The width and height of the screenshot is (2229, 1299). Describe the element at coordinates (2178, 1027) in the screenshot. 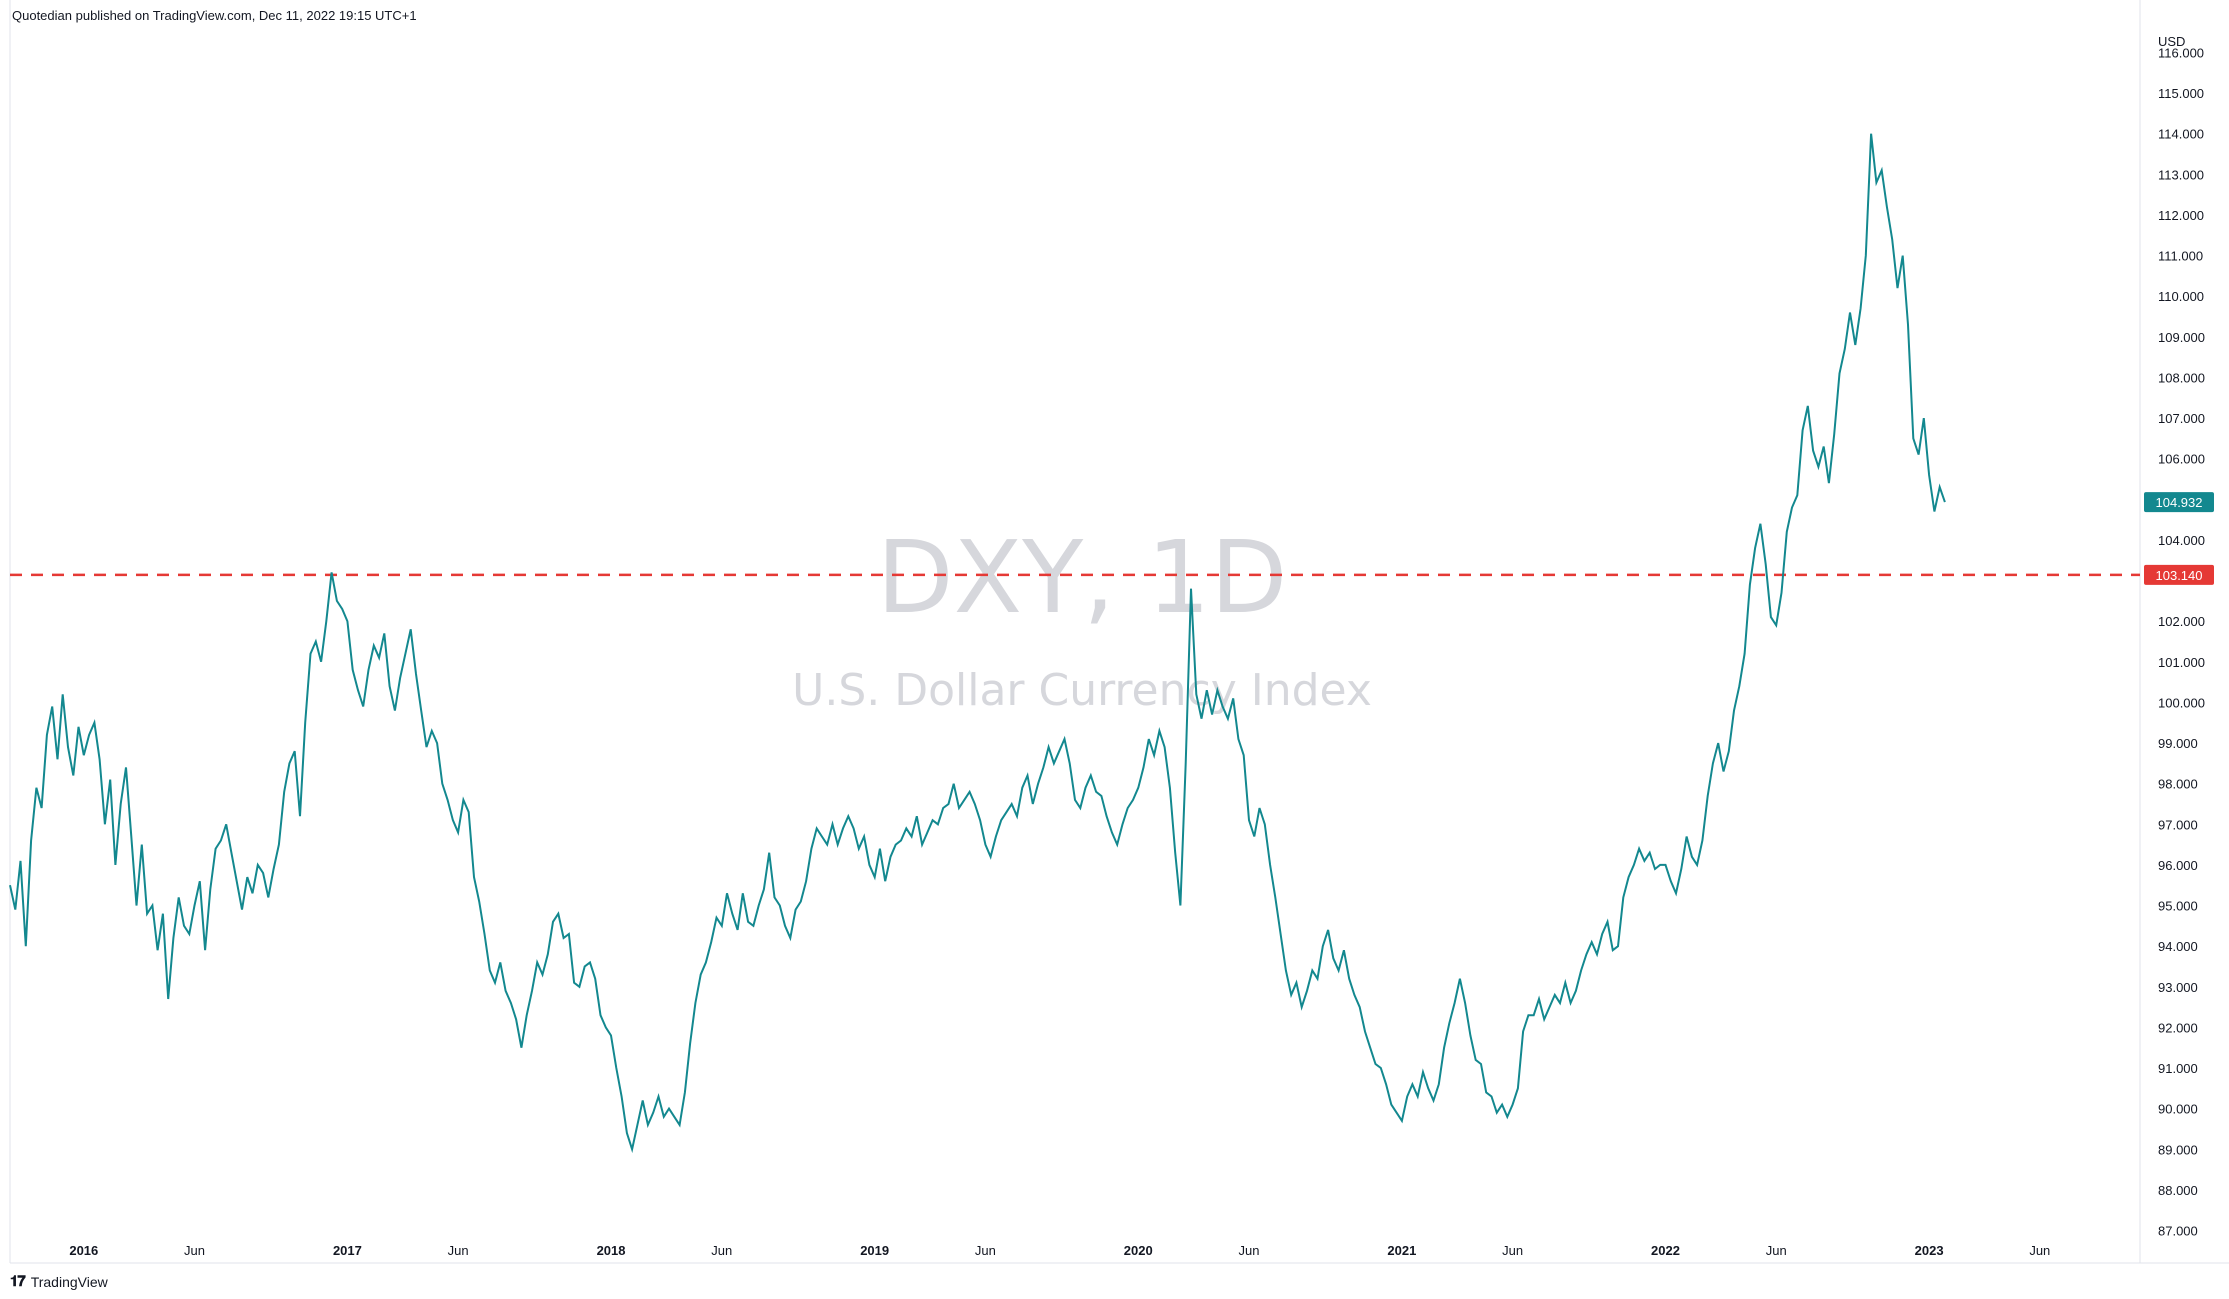

I see `y-tick-label: 92.000` at that location.